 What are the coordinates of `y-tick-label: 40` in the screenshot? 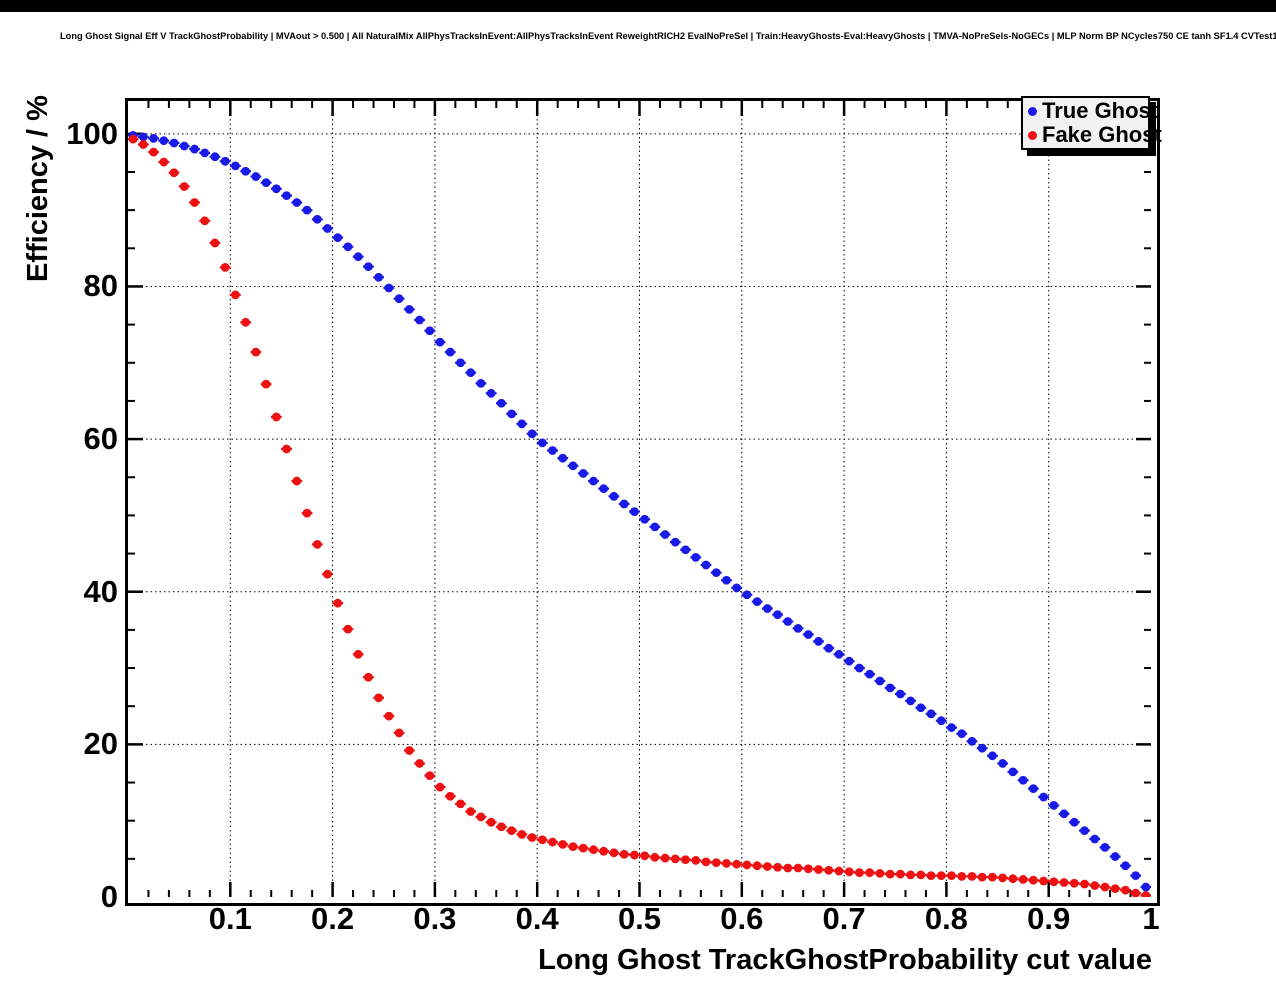 It's located at (100, 591).